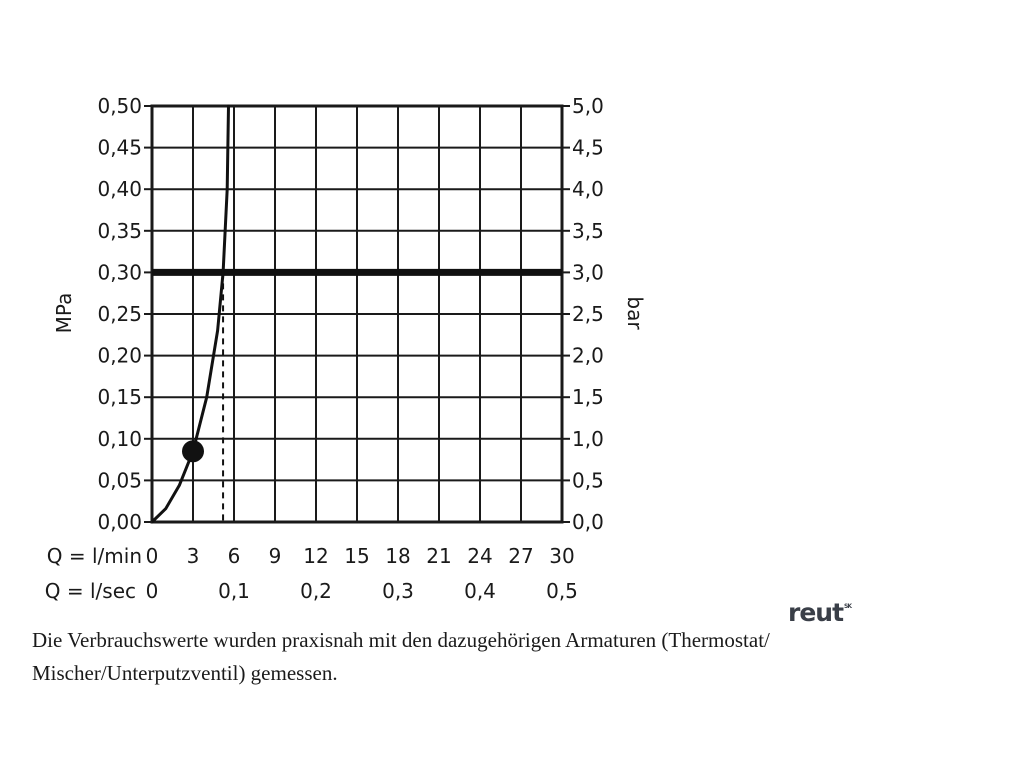 The width and height of the screenshot is (1024, 768). I want to click on left-tick-label: 0,10, so click(119, 439).